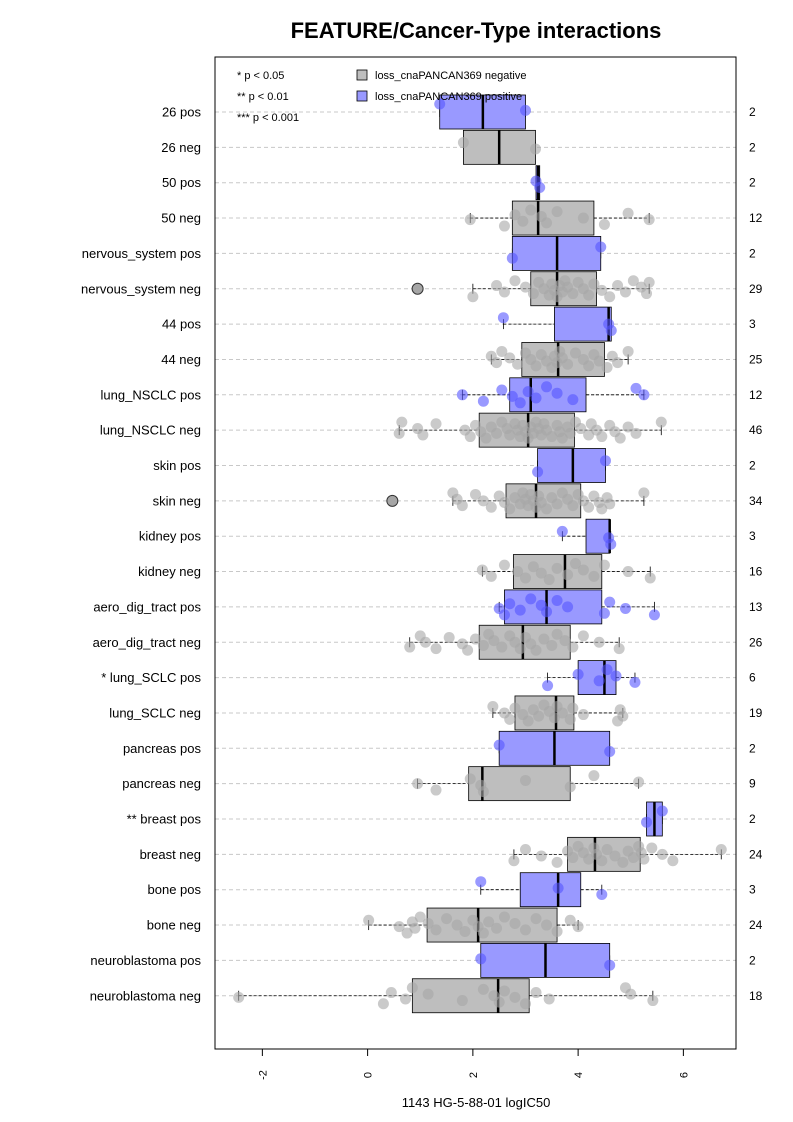 This screenshot has width=793, height=1122. What do you see at coordinates (450, 76) in the screenshot?
I see `legend-label: loss_cnaPANCAN369 negative` at bounding box center [450, 76].